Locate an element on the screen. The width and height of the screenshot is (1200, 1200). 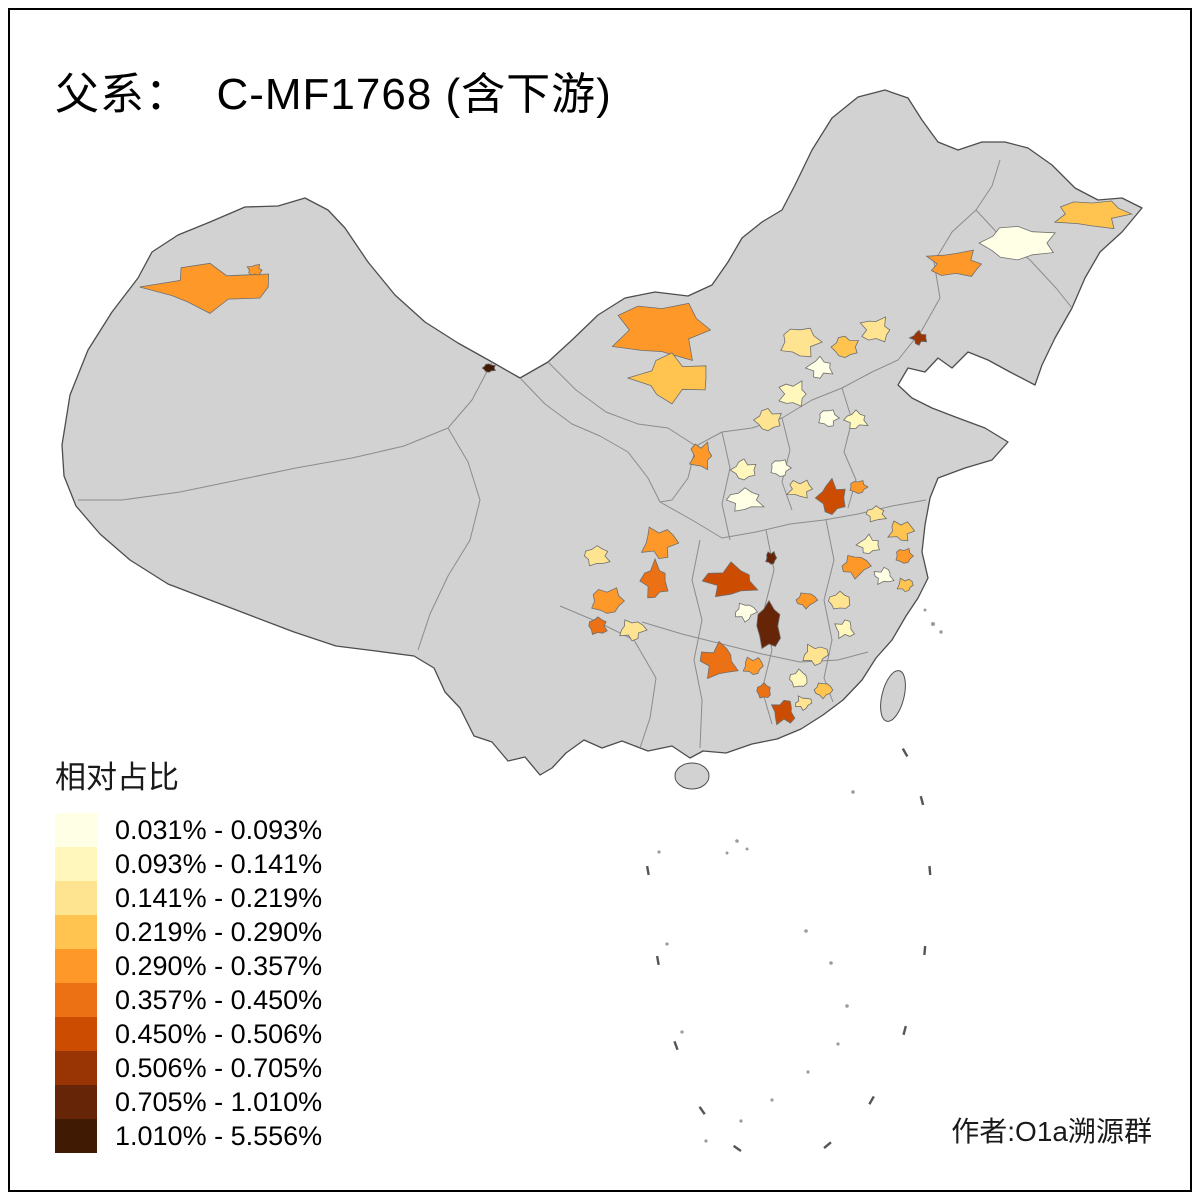
legend-label: 0.357% - 0.450% is located at coordinates (219, 999).